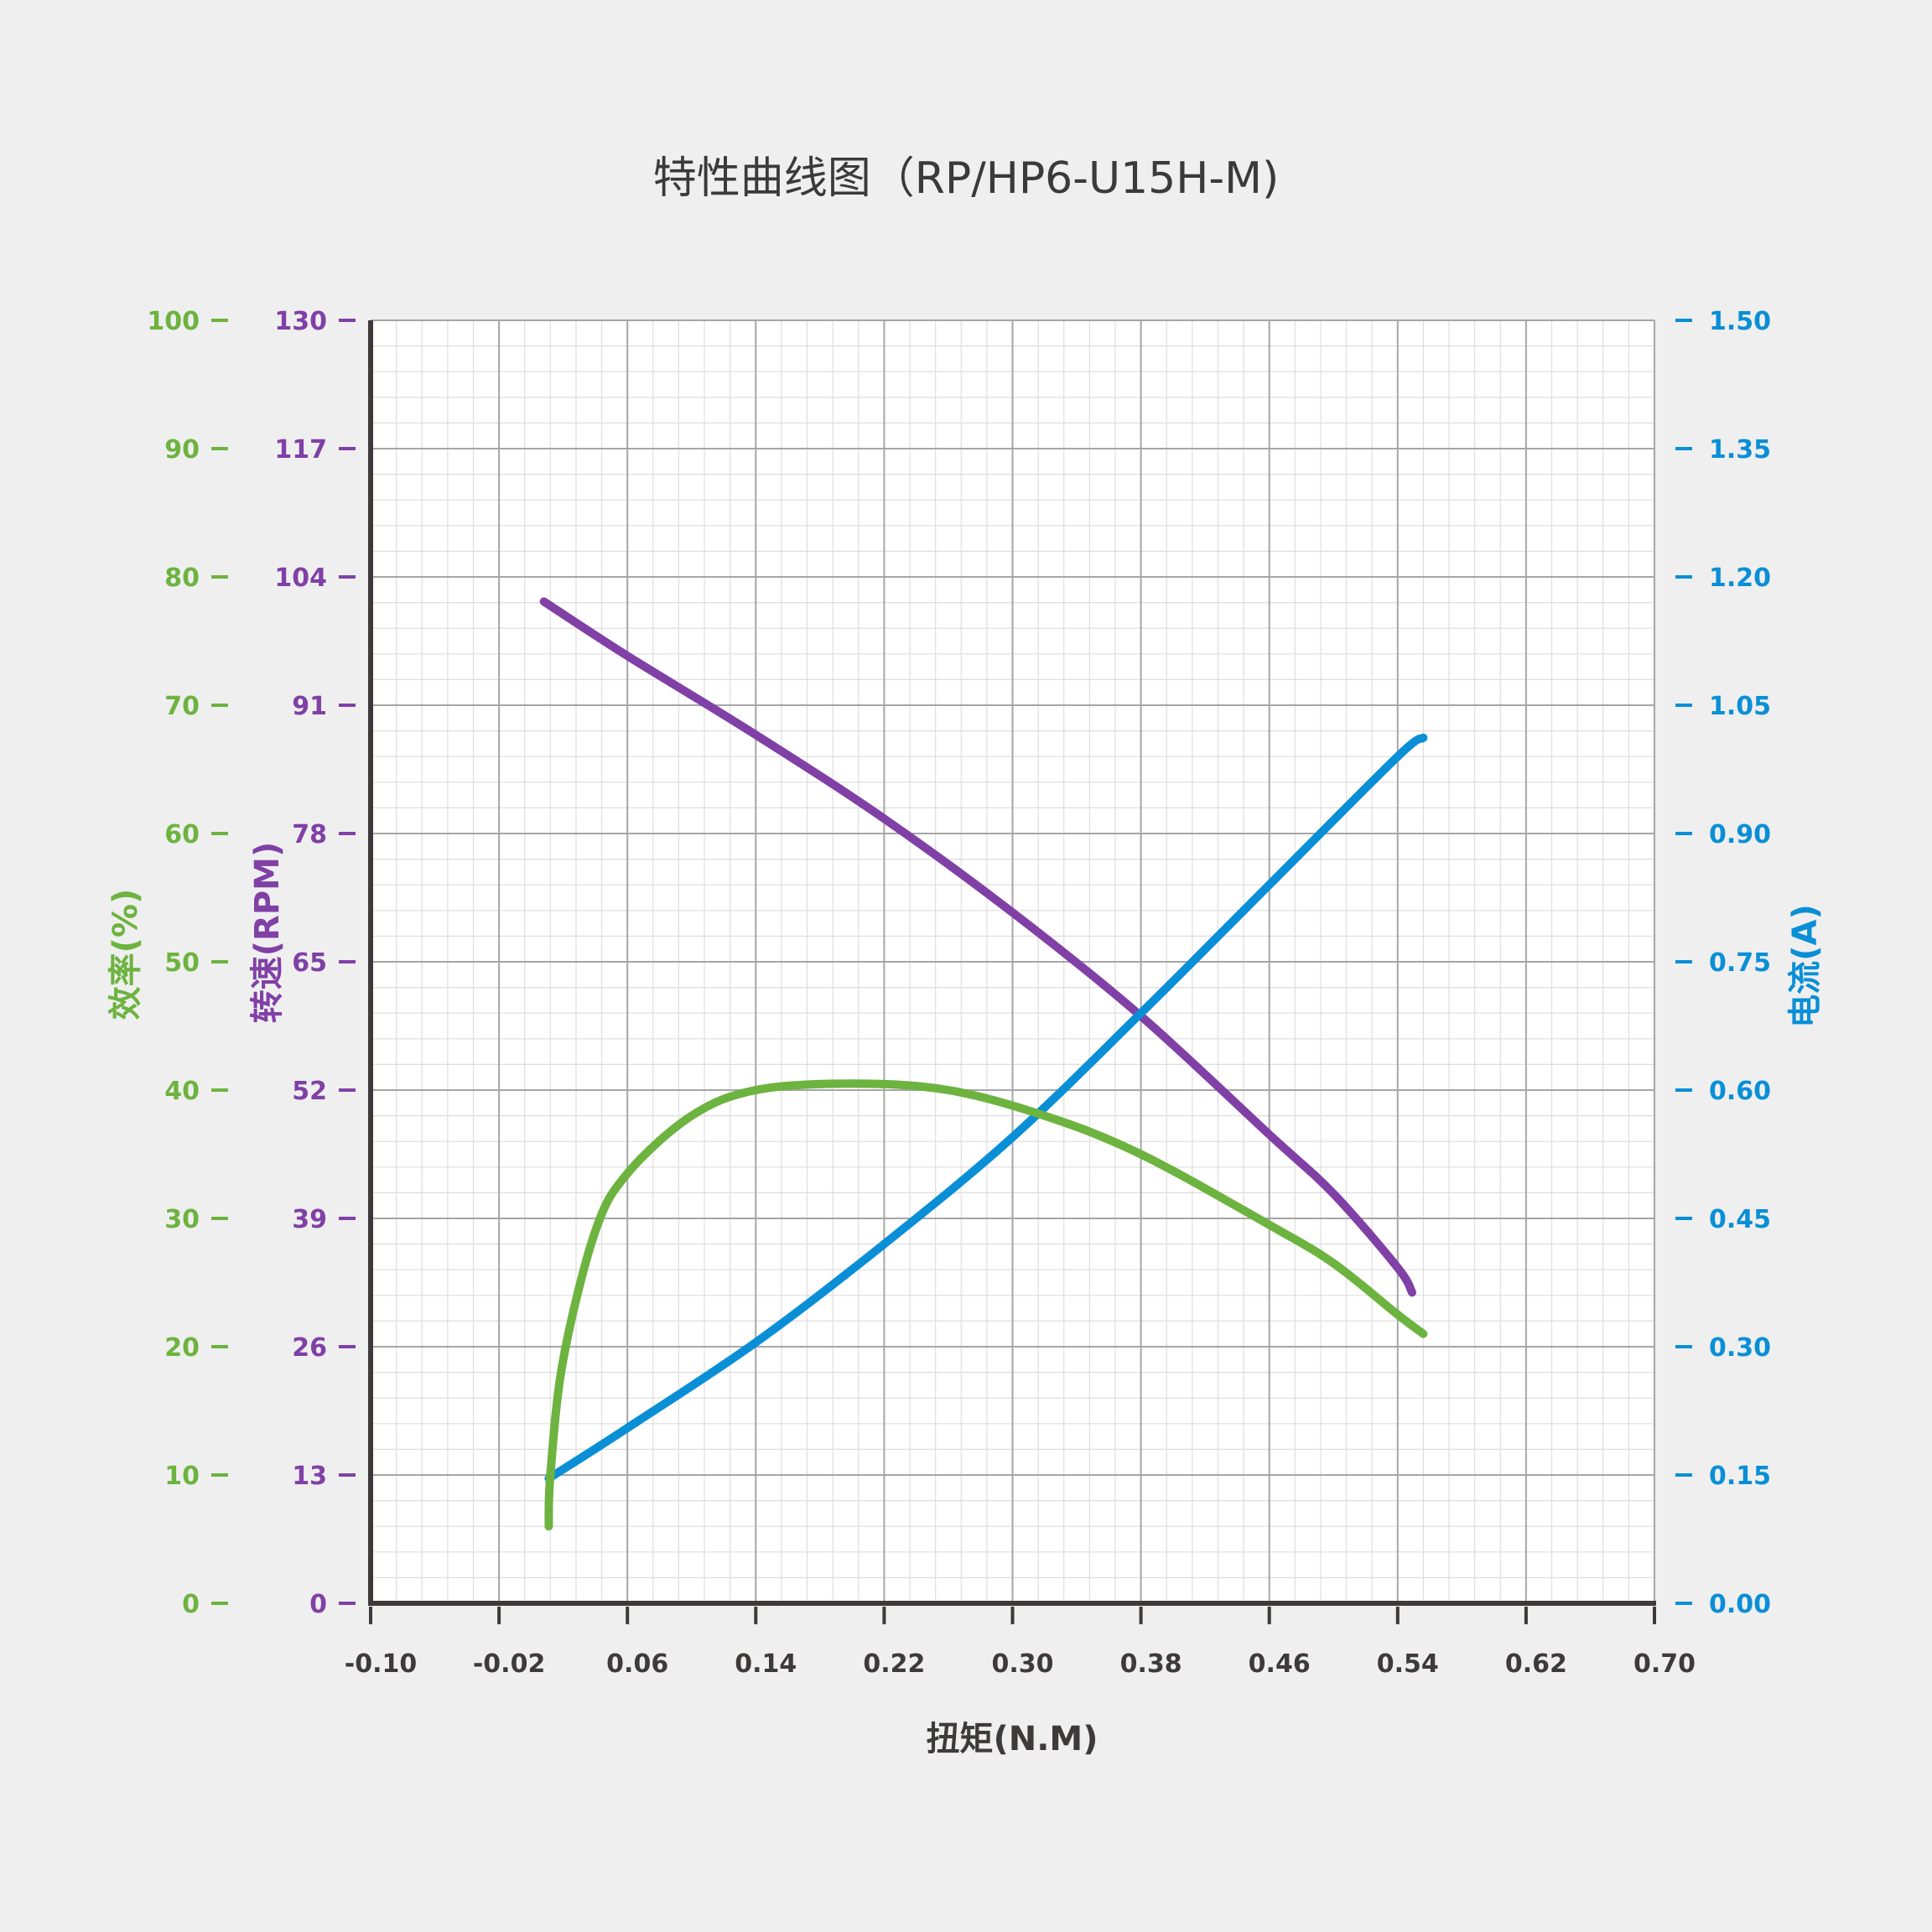 The width and height of the screenshot is (1932, 1932). What do you see at coordinates (1740, 706) in the screenshot?
I see `current-tick-label: 1.05` at bounding box center [1740, 706].